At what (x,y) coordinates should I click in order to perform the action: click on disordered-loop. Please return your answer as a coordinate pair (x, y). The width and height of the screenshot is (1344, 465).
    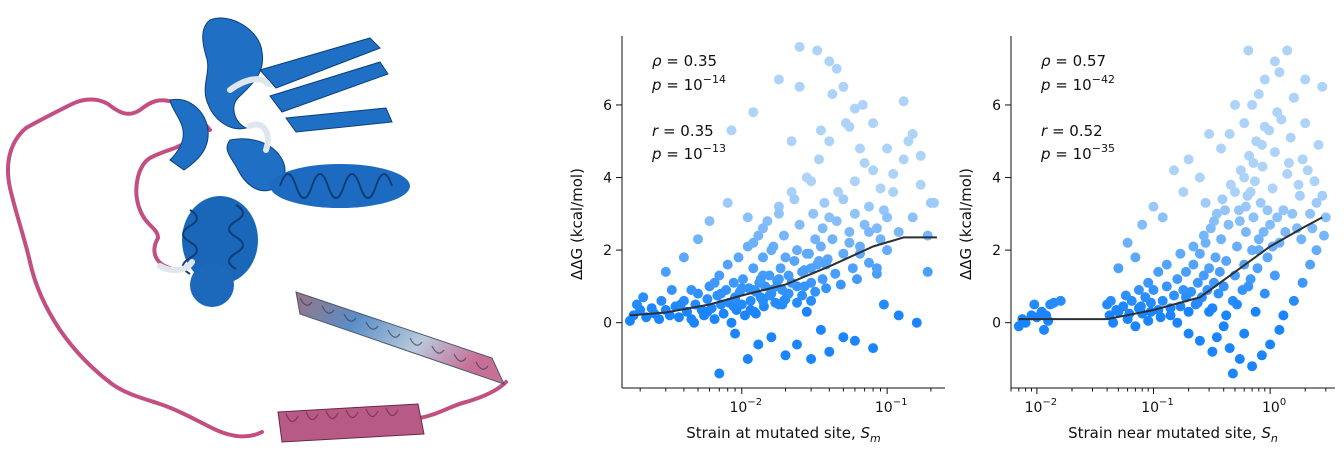
    Looking at the image, I should click on (134, 268).